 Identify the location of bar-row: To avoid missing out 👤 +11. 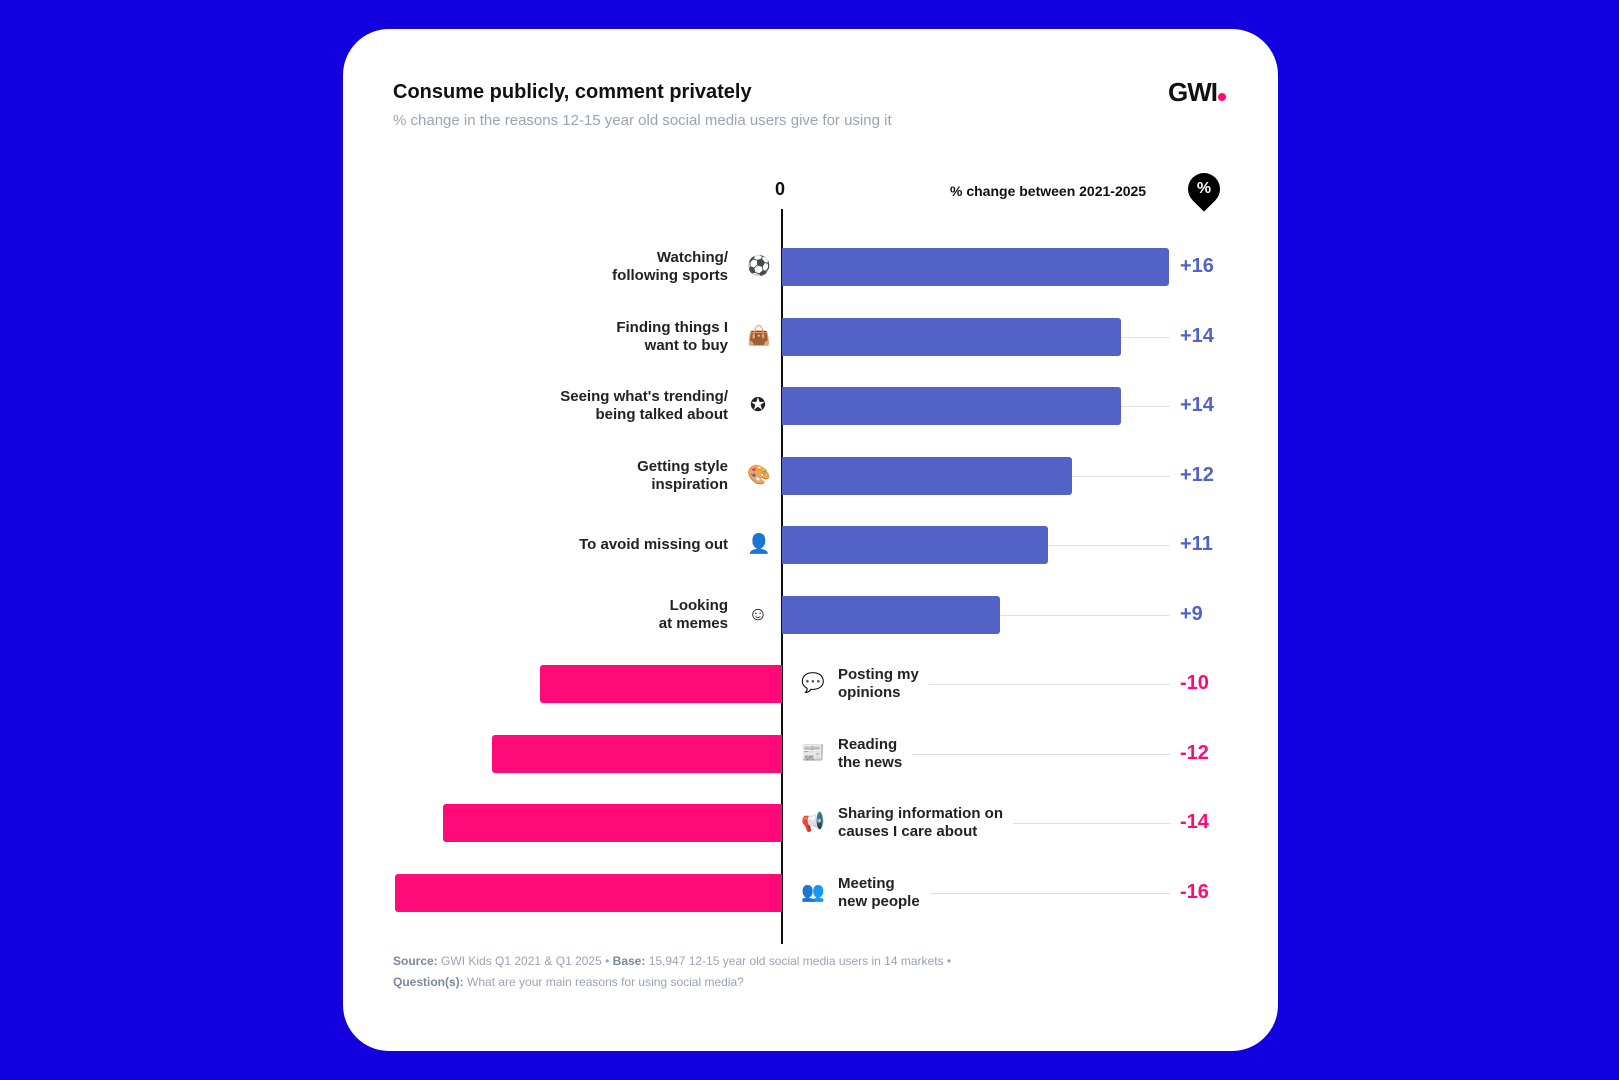
(810, 545).